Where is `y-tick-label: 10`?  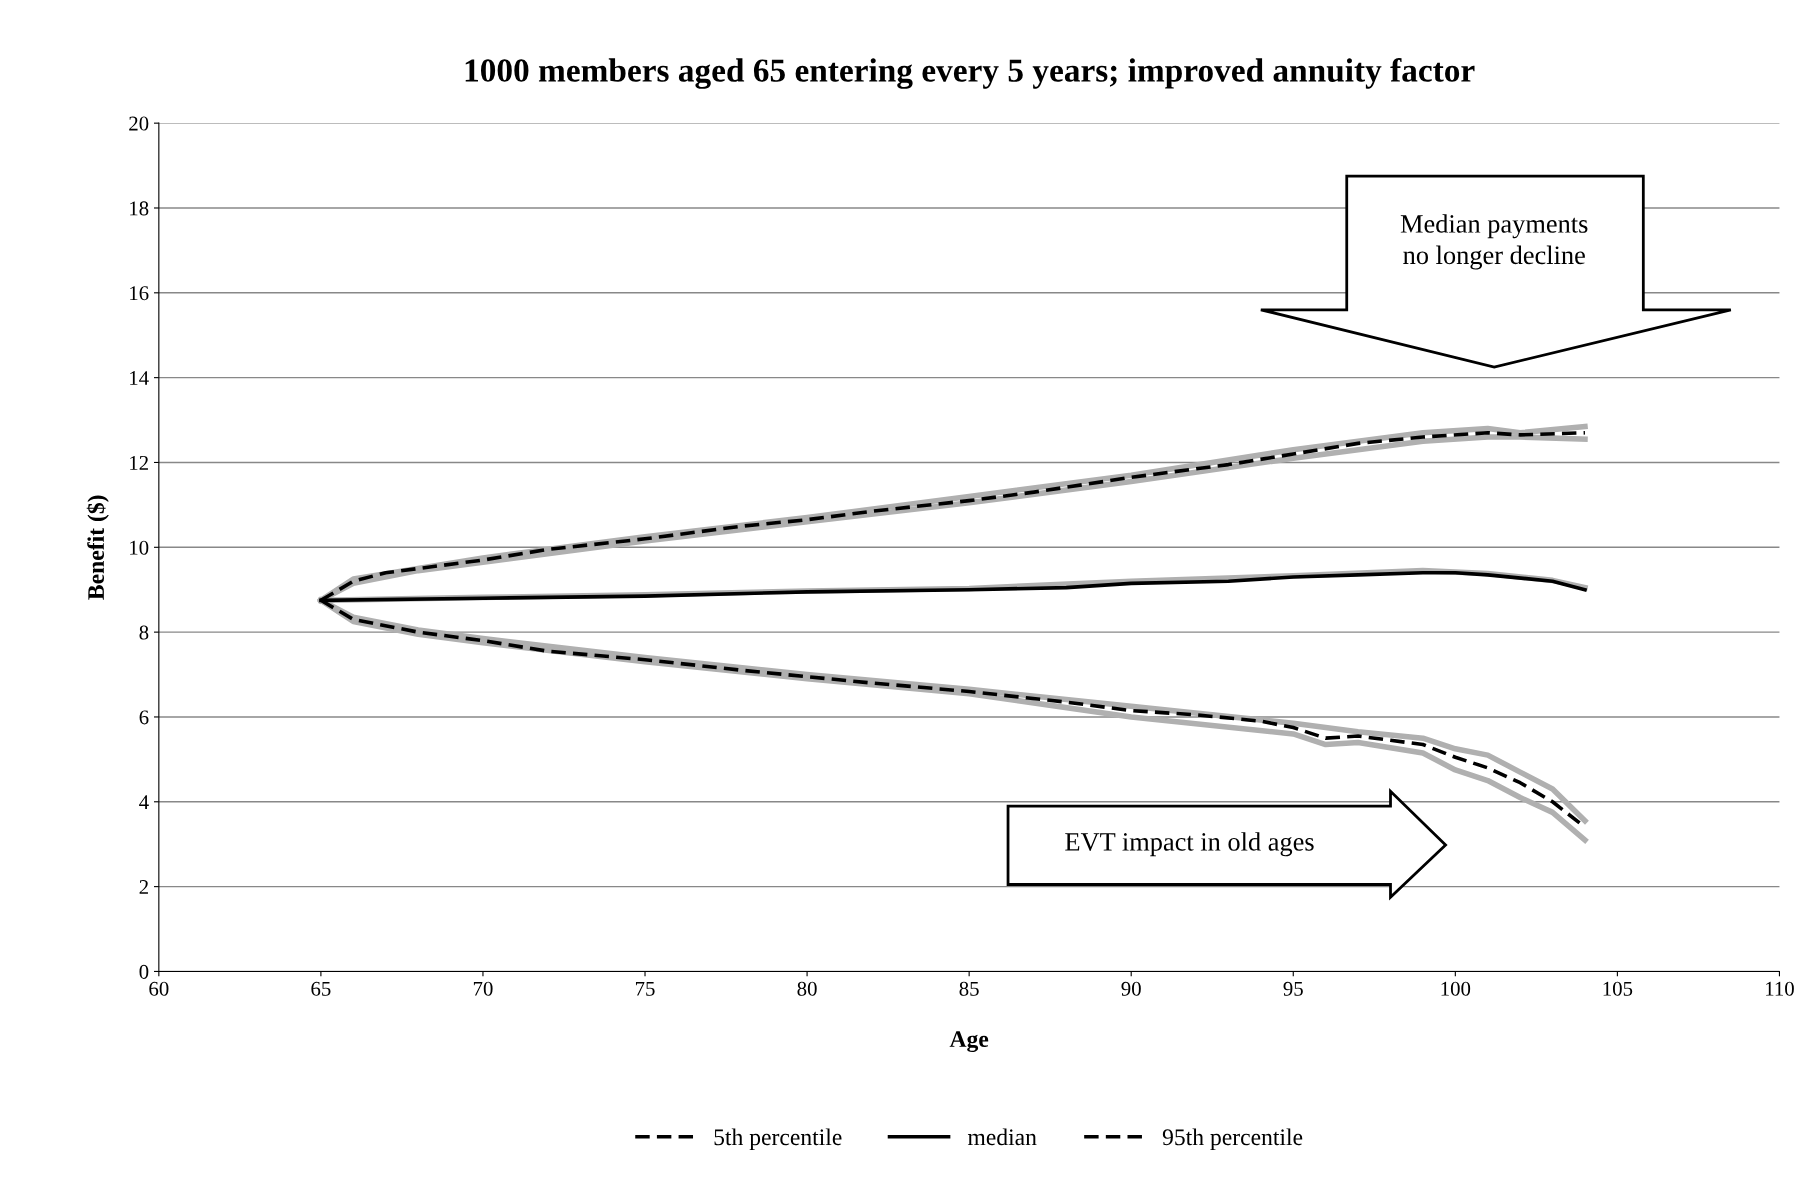 y-tick-label: 10 is located at coordinates (139, 547).